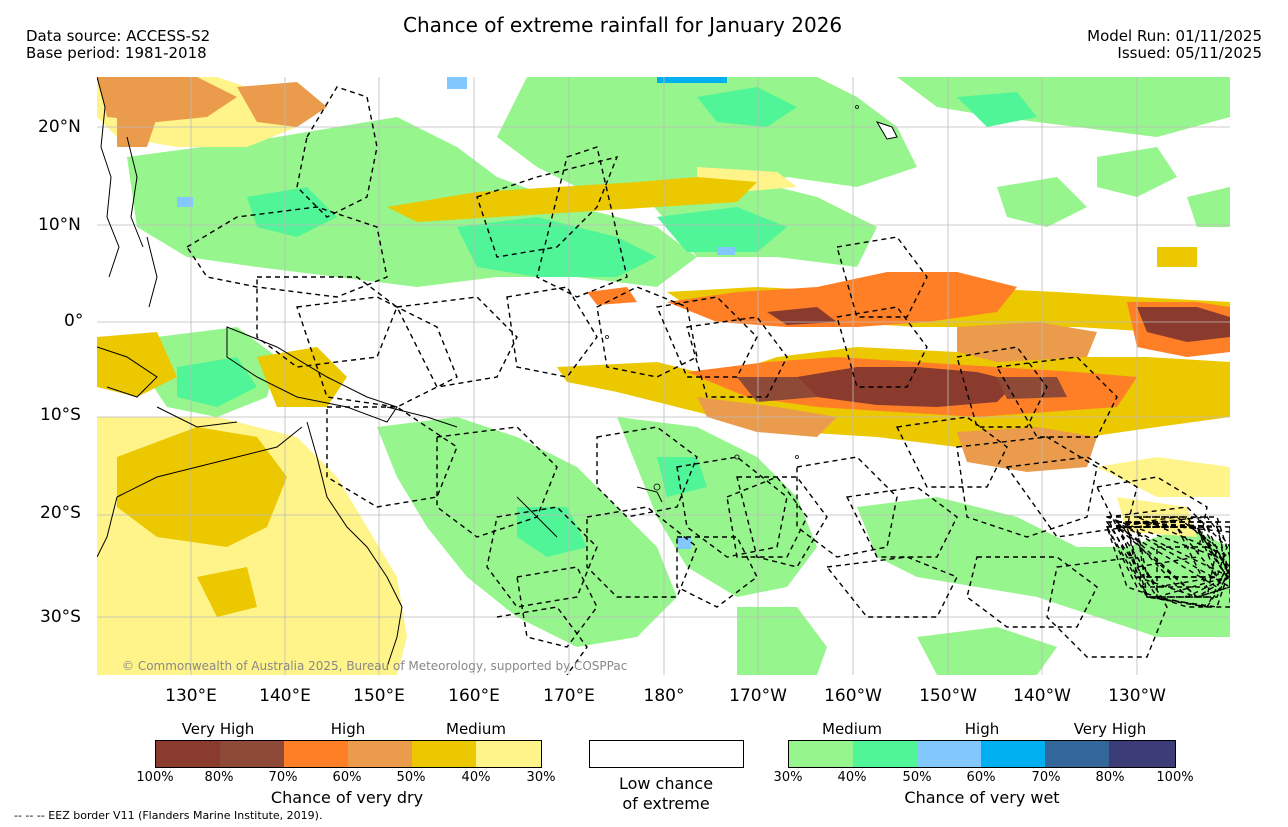 The width and height of the screenshot is (1288, 827). Describe the element at coordinates (1110, 777) in the screenshot. I see `legend-wet-tick-80: 80%` at that location.